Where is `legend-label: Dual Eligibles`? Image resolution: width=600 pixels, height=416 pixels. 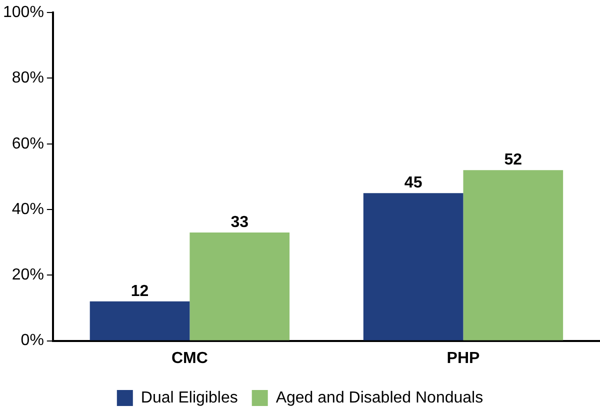 legend-label: Dual Eligibles is located at coordinates (189, 397).